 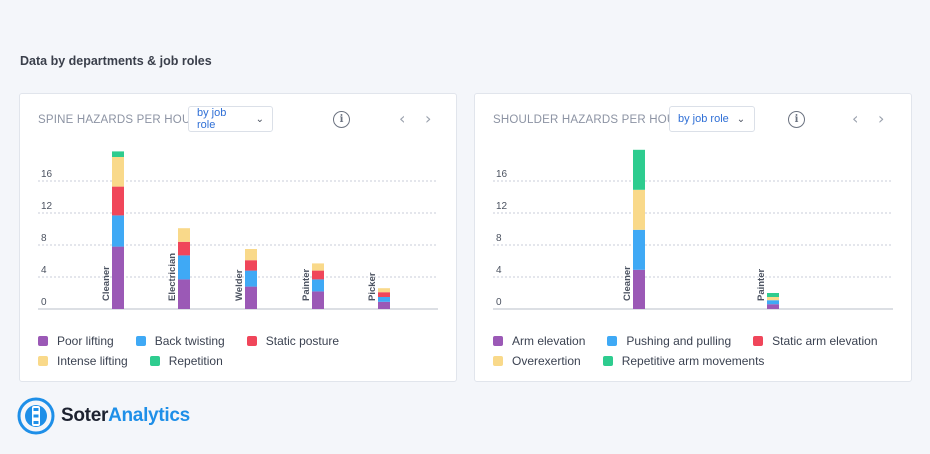 What do you see at coordinates (693, 361) in the screenshot?
I see `legend-label: Repetitive arm movements` at bounding box center [693, 361].